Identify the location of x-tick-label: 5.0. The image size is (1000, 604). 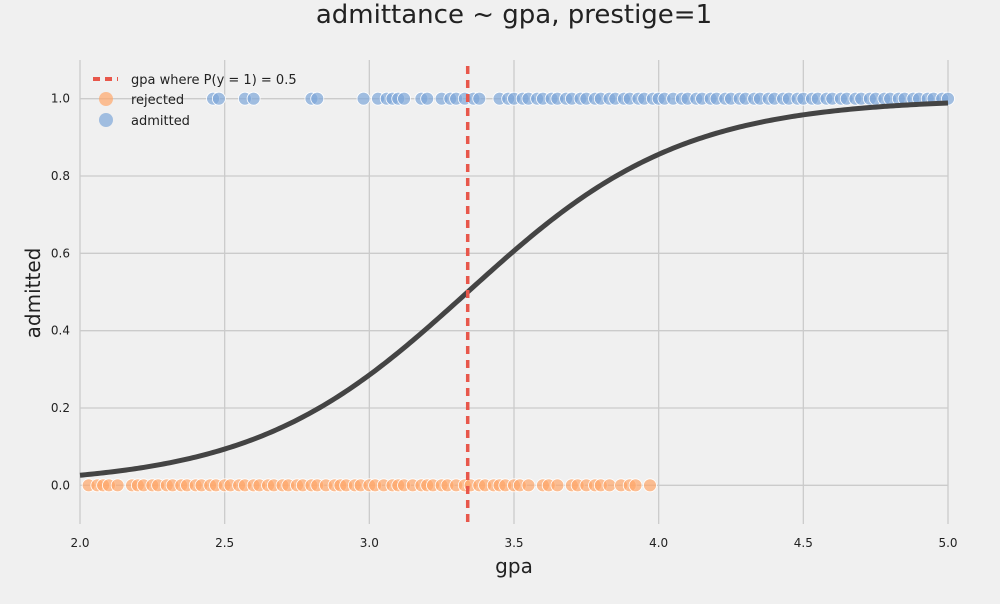
(947, 543).